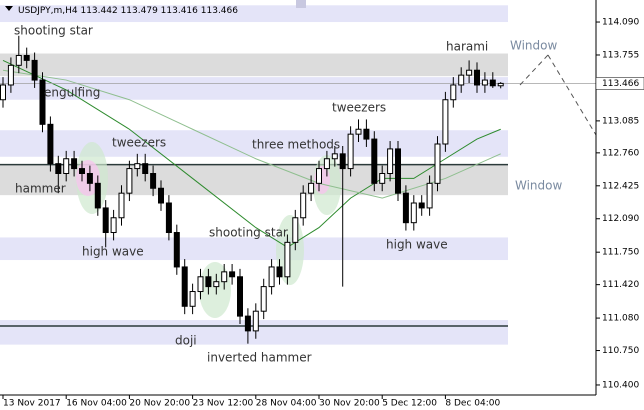  Describe the element at coordinates (472, 404) in the screenshot. I see `x-tick-label: 8 Dec 04:00` at that location.